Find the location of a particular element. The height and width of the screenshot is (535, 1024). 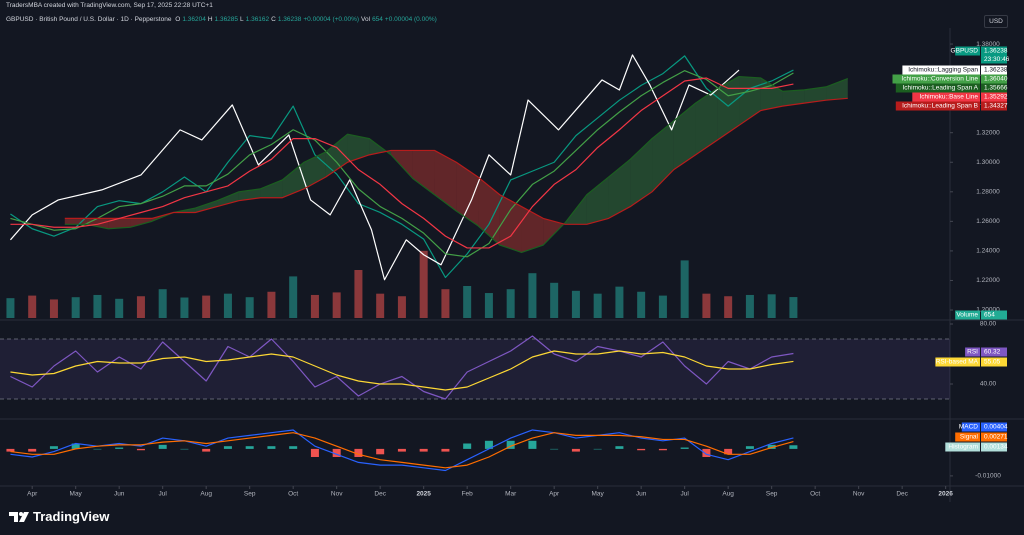

x-tick-label: Jul is located at coordinates (163, 494).